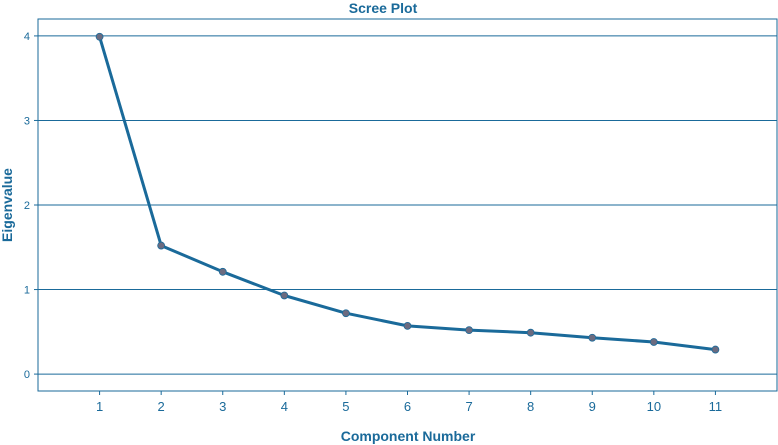  I want to click on x-tick-label-4: 4, so click(284, 406).